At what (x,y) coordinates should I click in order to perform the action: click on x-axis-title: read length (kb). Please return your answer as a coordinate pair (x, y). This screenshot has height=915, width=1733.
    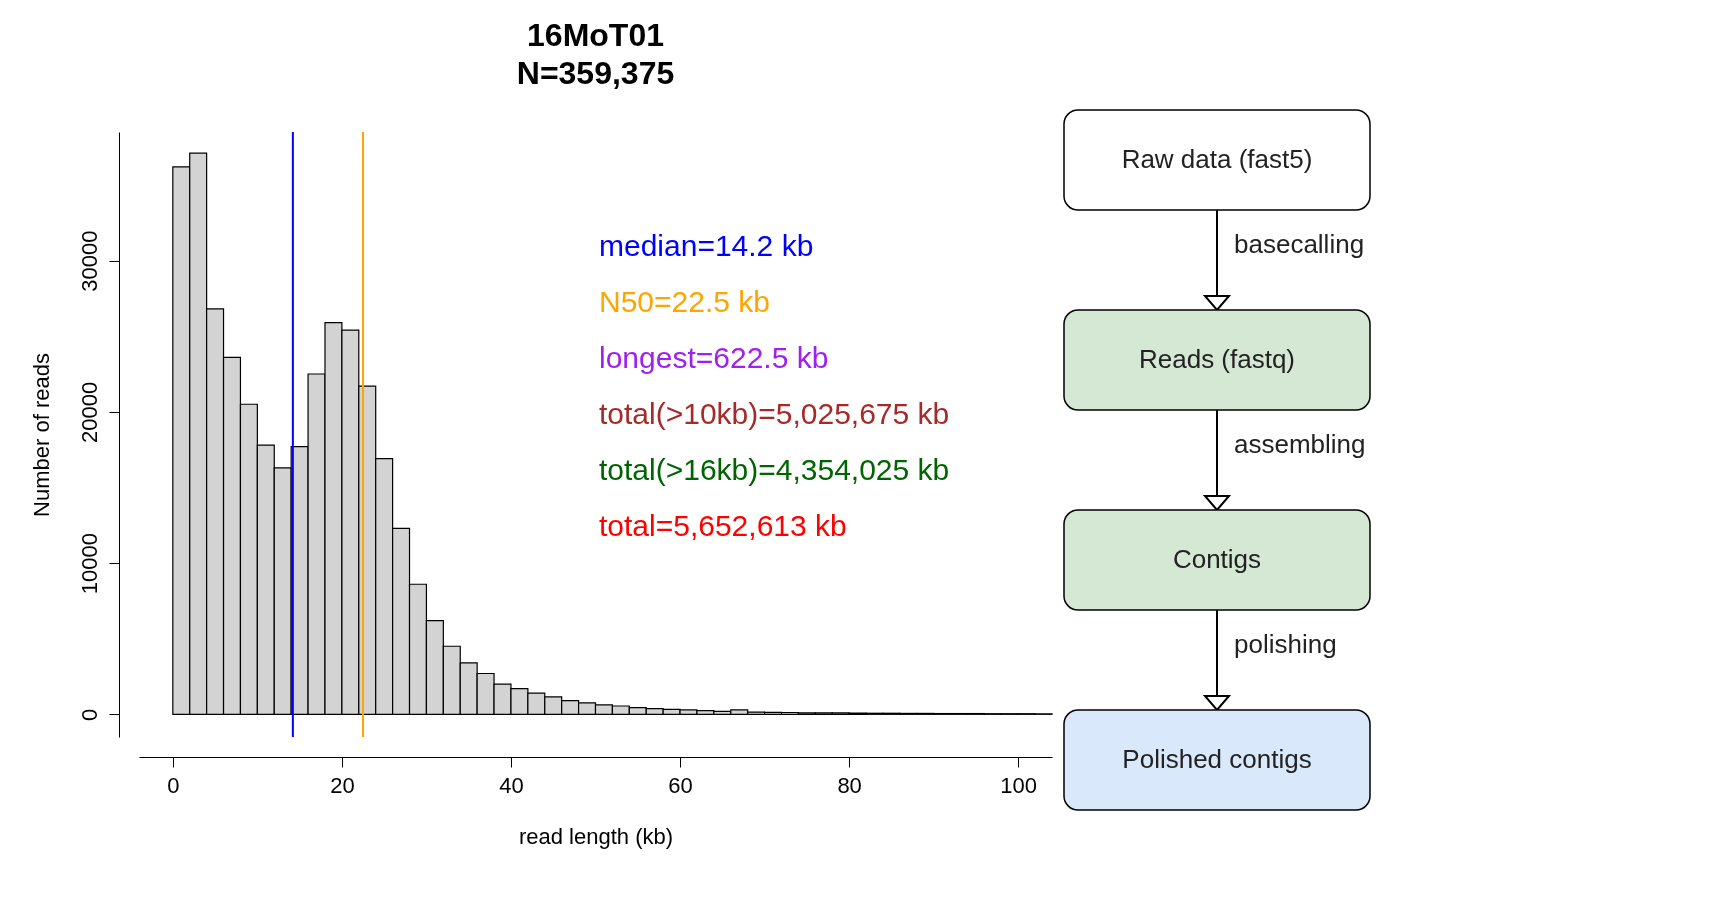
    Looking at the image, I should click on (596, 836).